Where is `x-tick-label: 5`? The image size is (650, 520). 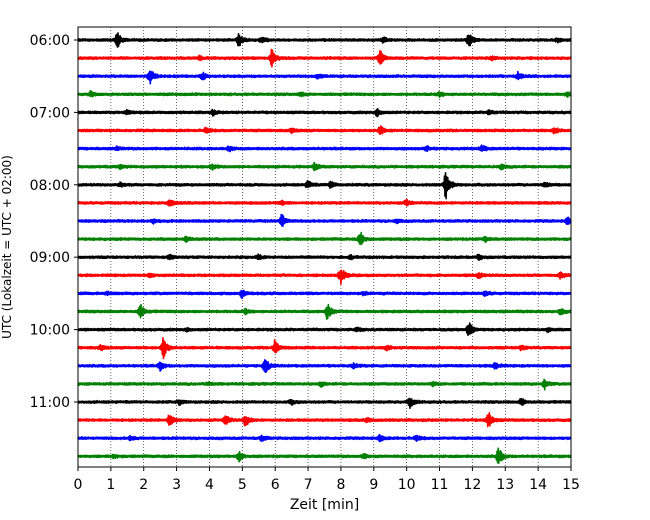
x-tick-label: 5 is located at coordinates (242, 485).